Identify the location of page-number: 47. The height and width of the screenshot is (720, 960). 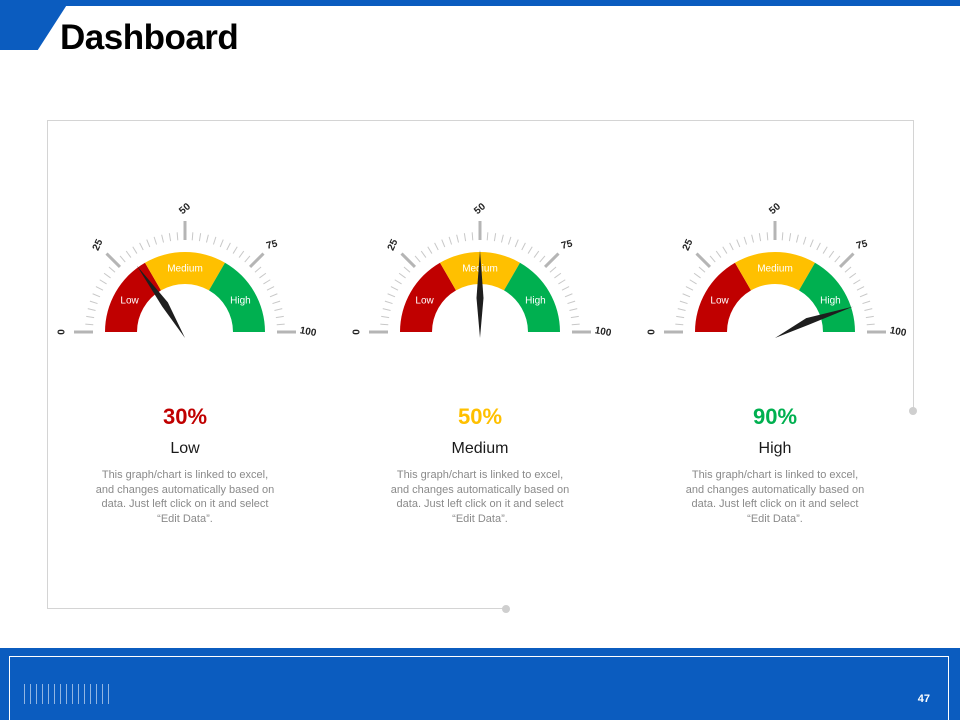
(923, 699).